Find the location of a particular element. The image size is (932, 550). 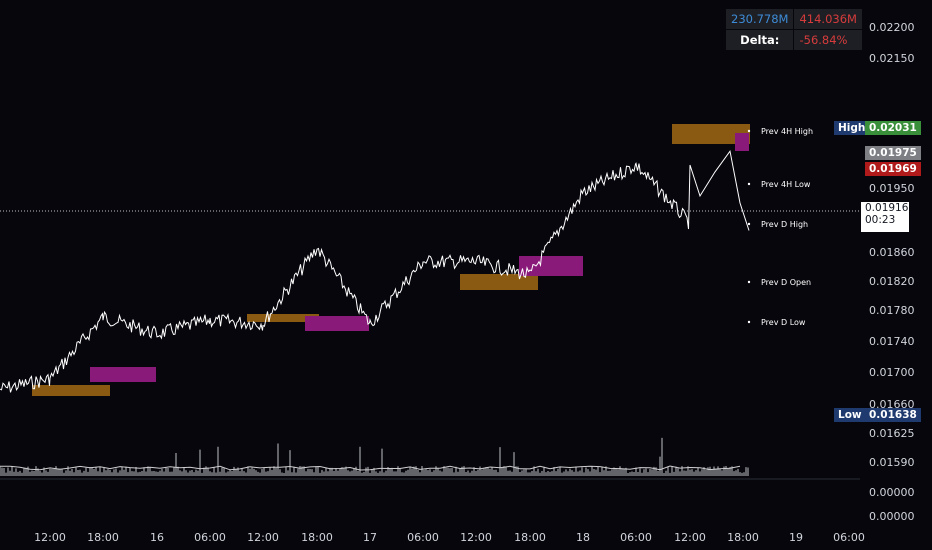

price-tick-label: 0.01860 is located at coordinates (892, 252).